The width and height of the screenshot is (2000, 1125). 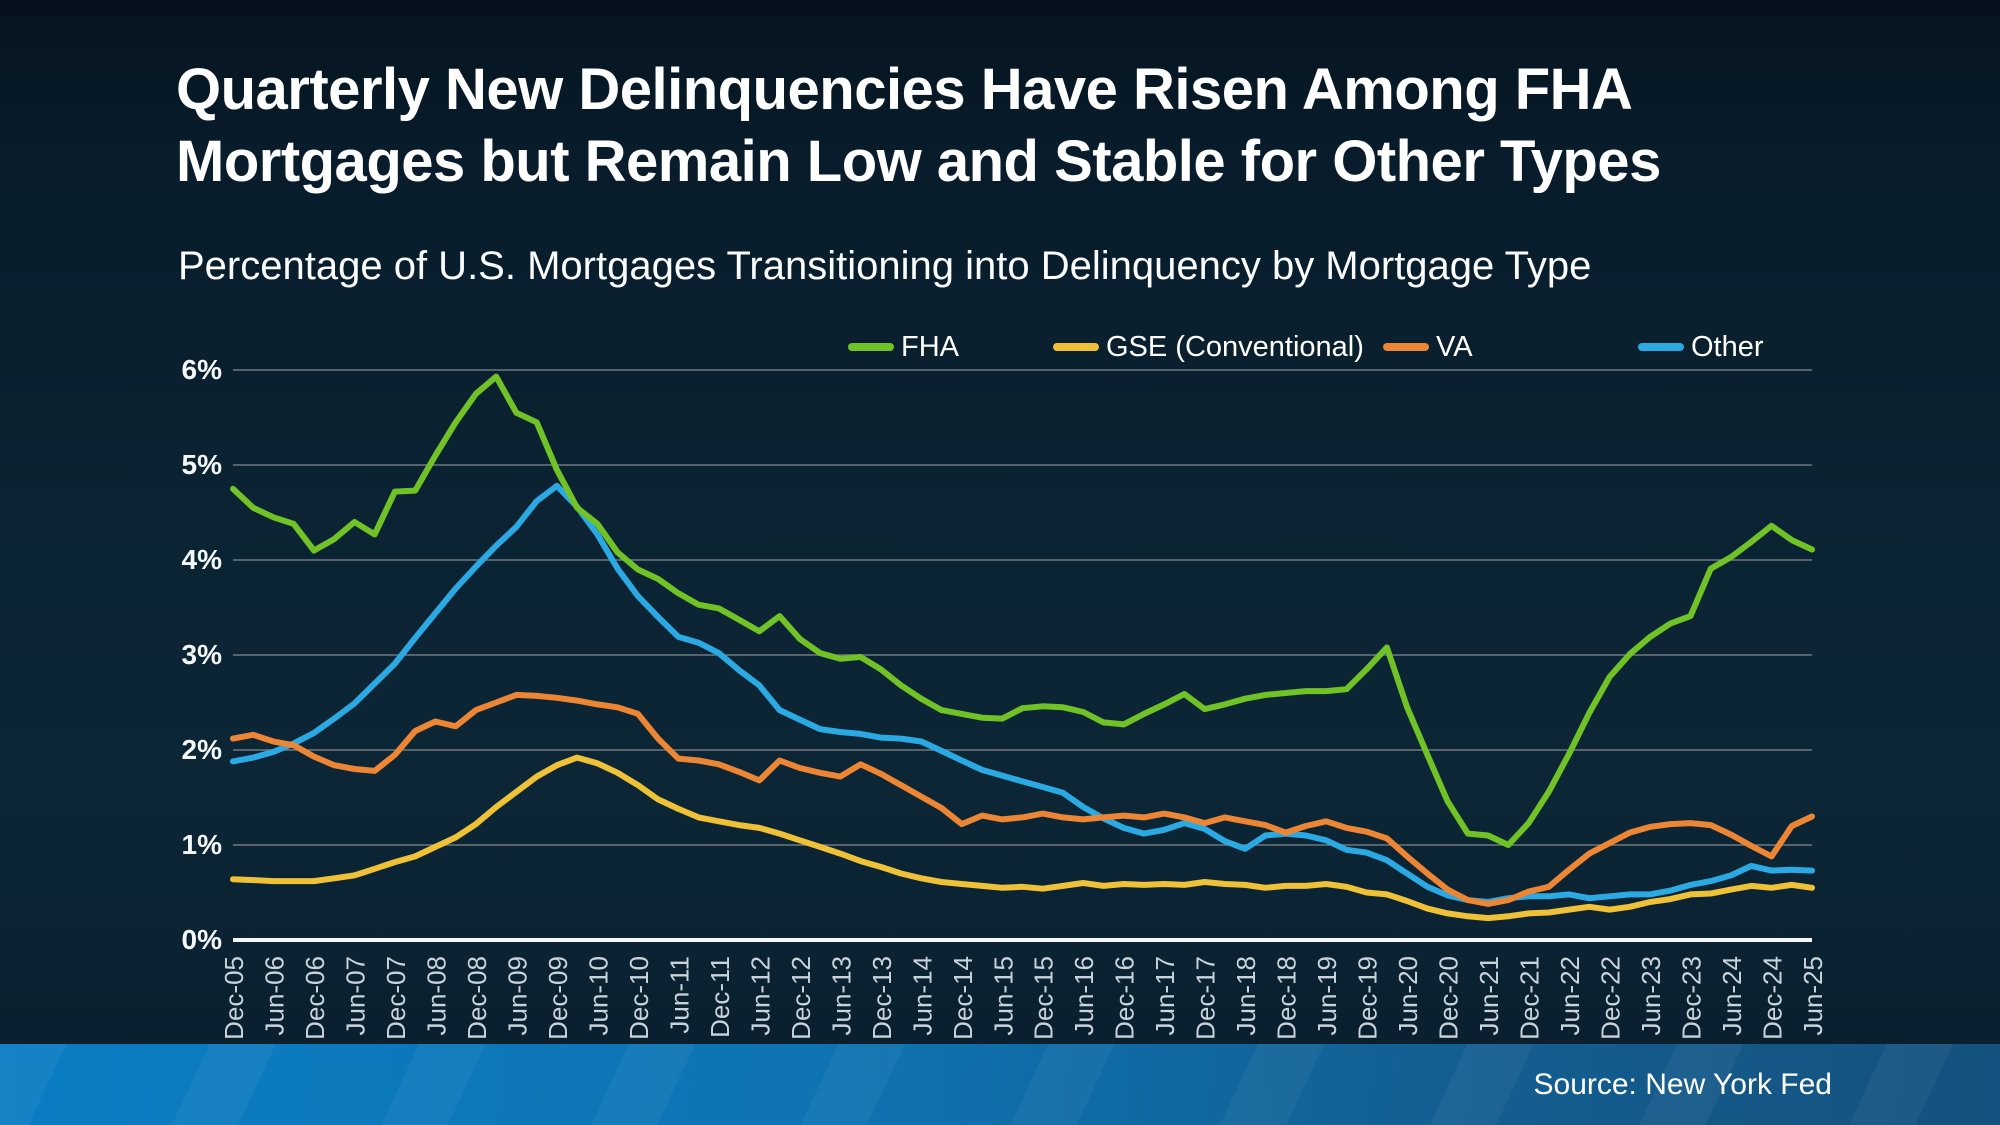 I want to click on legend-label-fha: FHA, so click(x=930, y=346).